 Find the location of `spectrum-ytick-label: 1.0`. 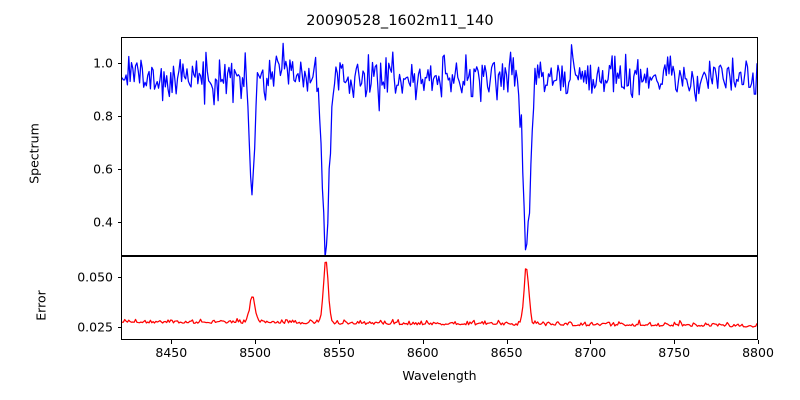

spectrum-ytick-label: 1.0 is located at coordinates (103, 63).